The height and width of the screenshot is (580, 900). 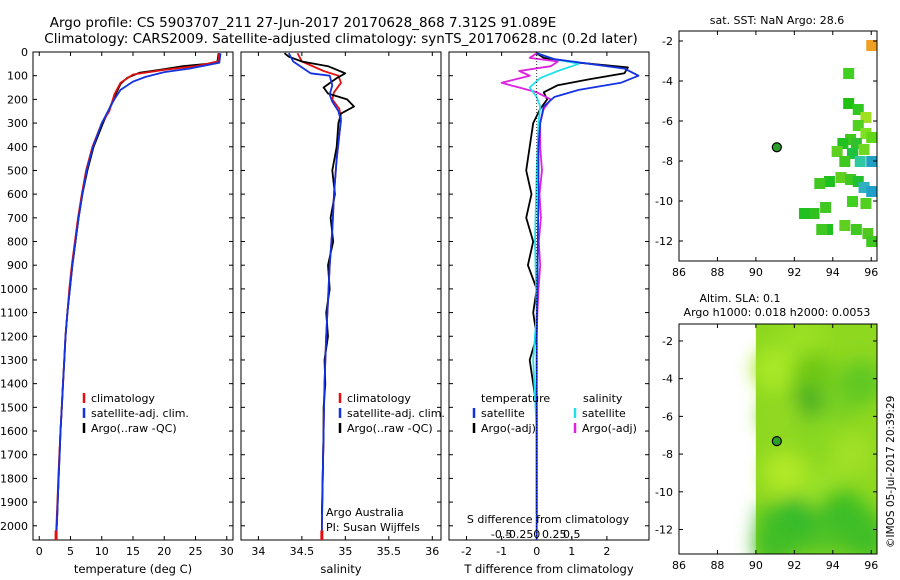 What do you see at coordinates (17, 123) in the screenshot?
I see `temperature-ytick-label: 300` at bounding box center [17, 123].